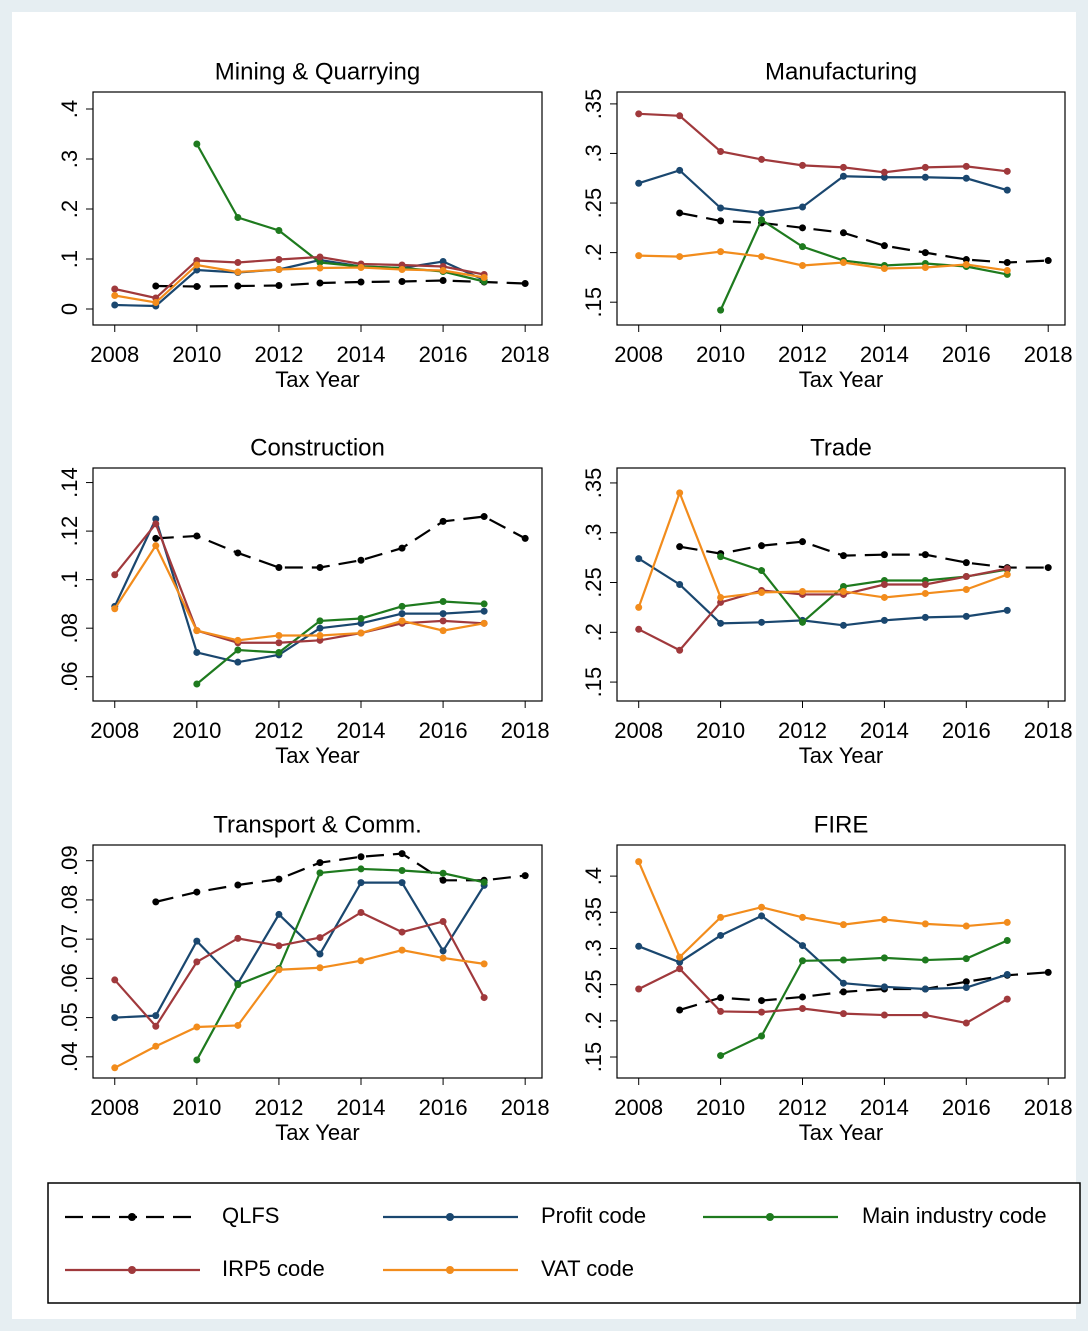 This screenshot has height=1331, width=1088. I want to click on y-tick-label: 0, so click(69, 309).